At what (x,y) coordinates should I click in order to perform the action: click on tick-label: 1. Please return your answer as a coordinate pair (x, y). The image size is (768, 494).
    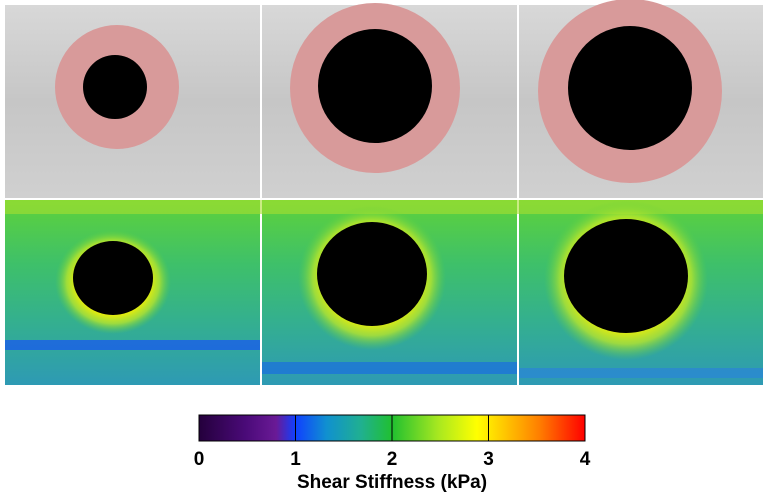
    Looking at the image, I should click on (295, 459).